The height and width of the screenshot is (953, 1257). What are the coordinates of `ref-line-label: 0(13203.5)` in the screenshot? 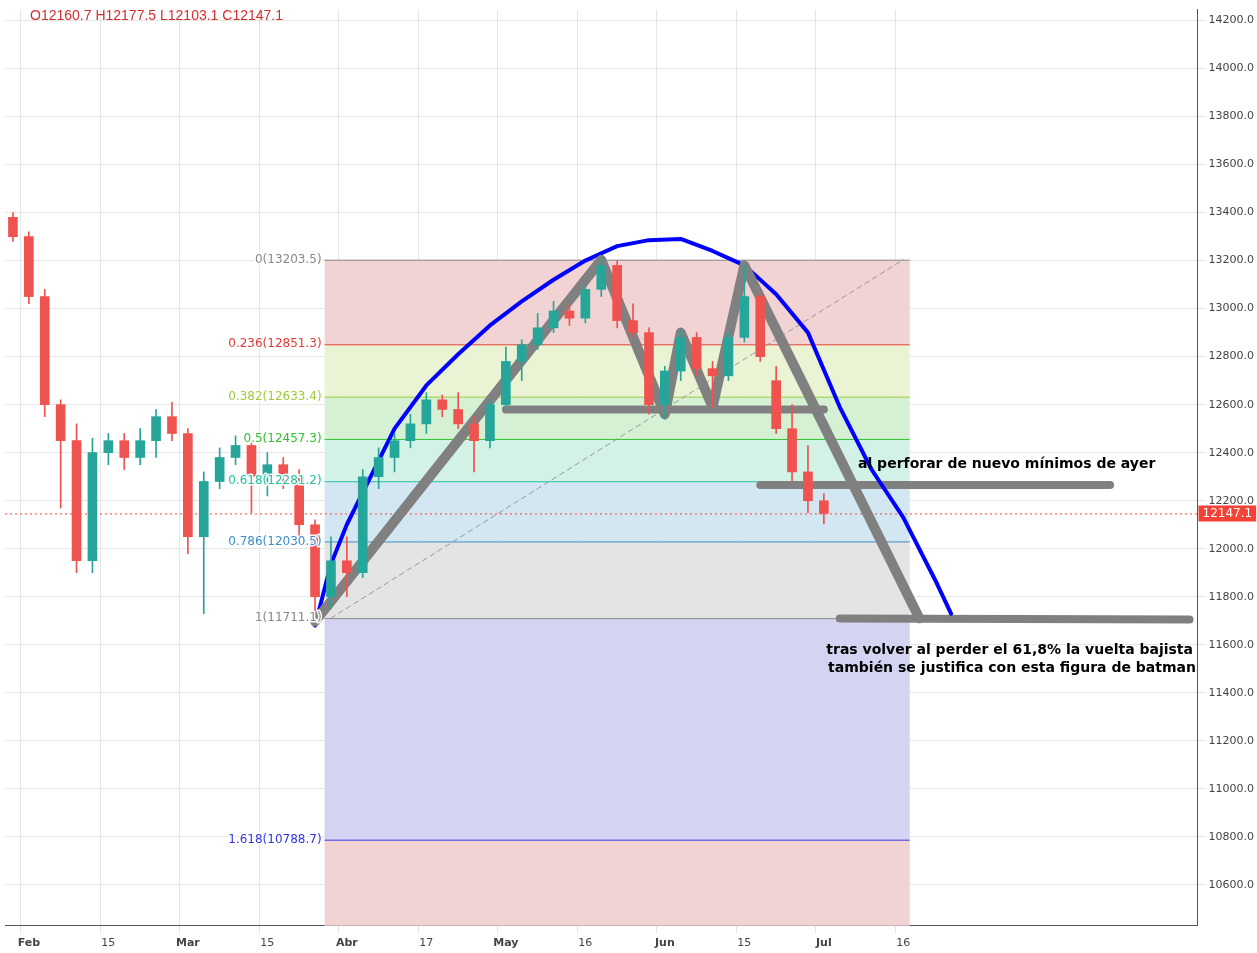 It's located at (288, 258).